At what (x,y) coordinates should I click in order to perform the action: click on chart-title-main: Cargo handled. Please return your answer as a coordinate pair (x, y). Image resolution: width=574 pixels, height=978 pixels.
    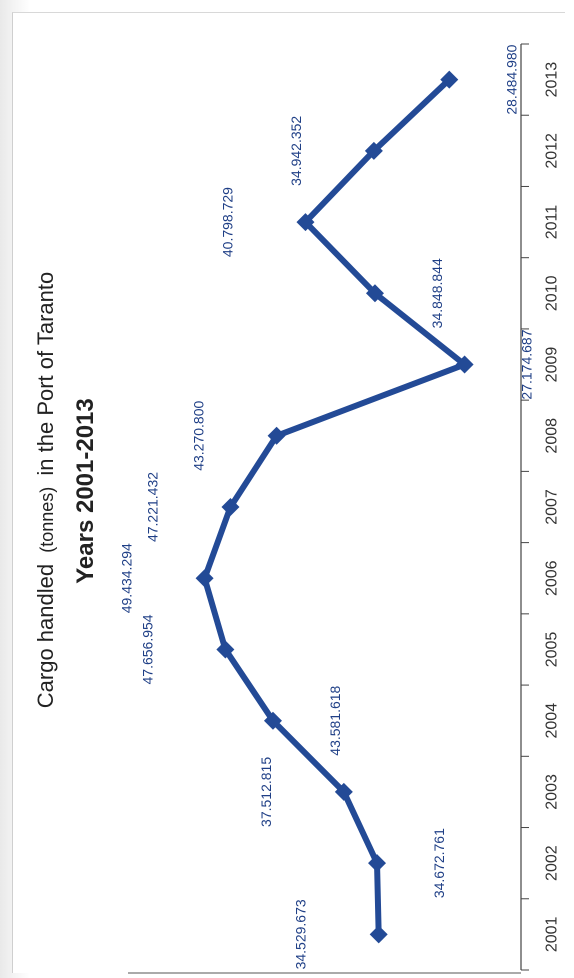
    Looking at the image, I should click on (45, 636).